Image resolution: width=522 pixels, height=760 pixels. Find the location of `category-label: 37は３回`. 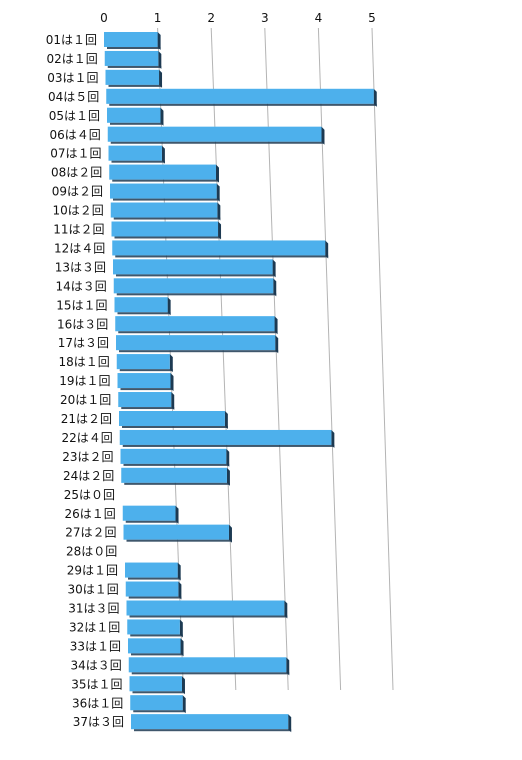

category-label: 37は３回 is located at coordinates (98, 722).